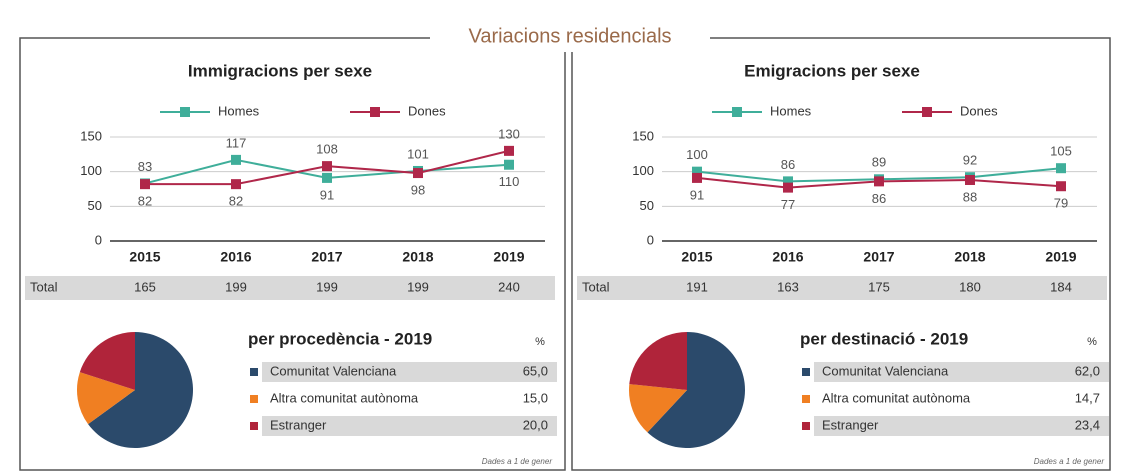 The width and height of the screenshot is (1125, 476). Describe the element at coordinates (970, 196) in the screenshot. I see `data-label: 88` at that location.